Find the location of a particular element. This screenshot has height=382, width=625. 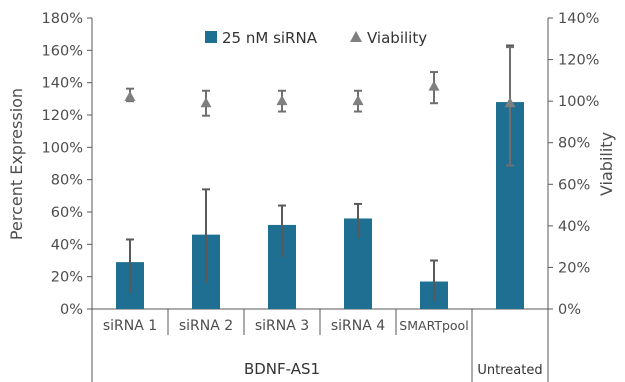

legend-viability-label: Viability is located at coordinates (397, 38).